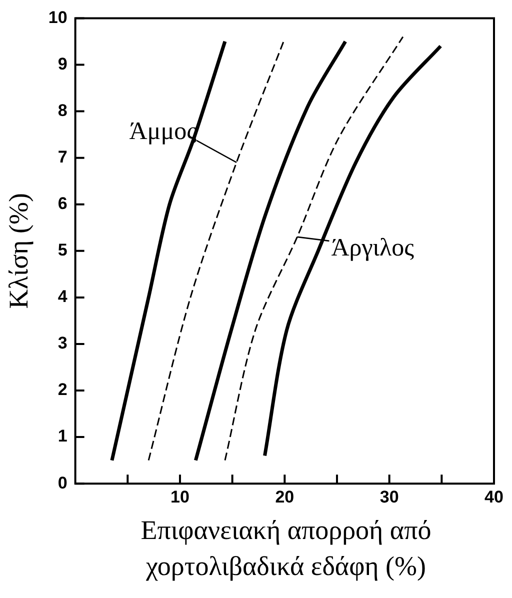 The height and width of the screenshot is (598, 512). What do you see at coordinates (58, 17) in the screenshot?
I see `y-tick-label: 10` at bounding box center [58, 17].